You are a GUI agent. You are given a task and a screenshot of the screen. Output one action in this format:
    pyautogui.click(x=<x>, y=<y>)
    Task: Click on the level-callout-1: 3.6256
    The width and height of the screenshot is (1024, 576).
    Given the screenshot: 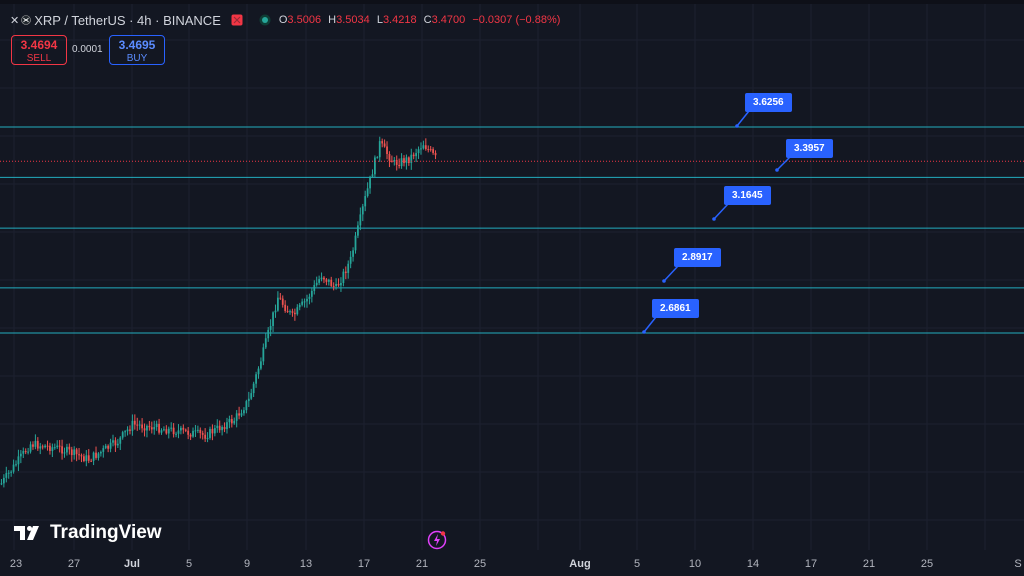 What is the action you would take?
    pyautogui.click(x=768, y=102)
    